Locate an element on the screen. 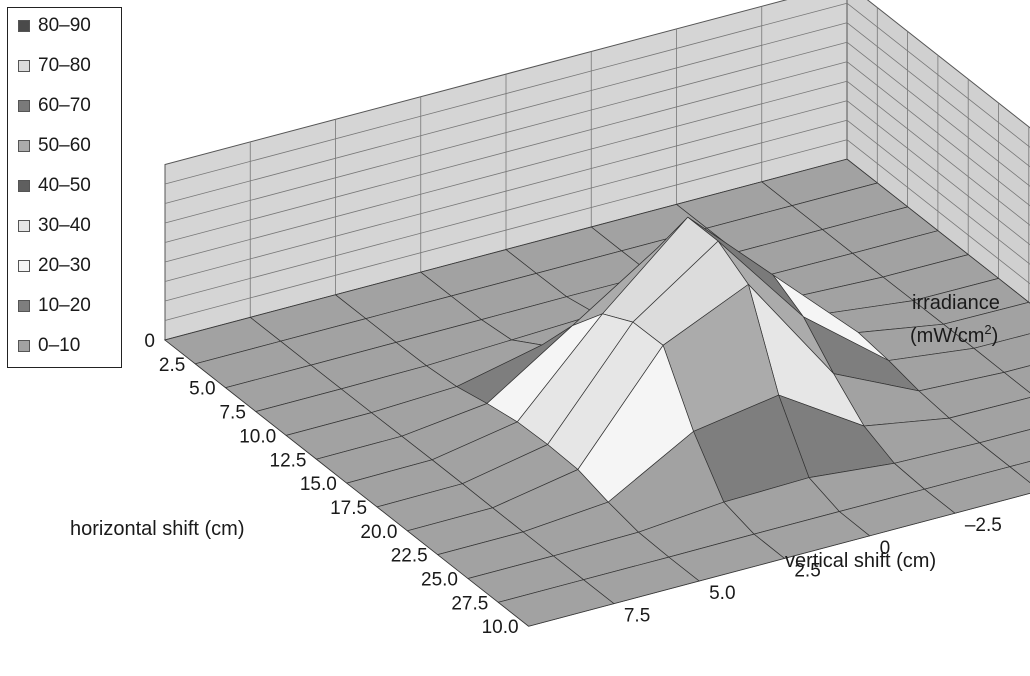  x-tick-label: 17.5 is located at coordinates (348, 508).